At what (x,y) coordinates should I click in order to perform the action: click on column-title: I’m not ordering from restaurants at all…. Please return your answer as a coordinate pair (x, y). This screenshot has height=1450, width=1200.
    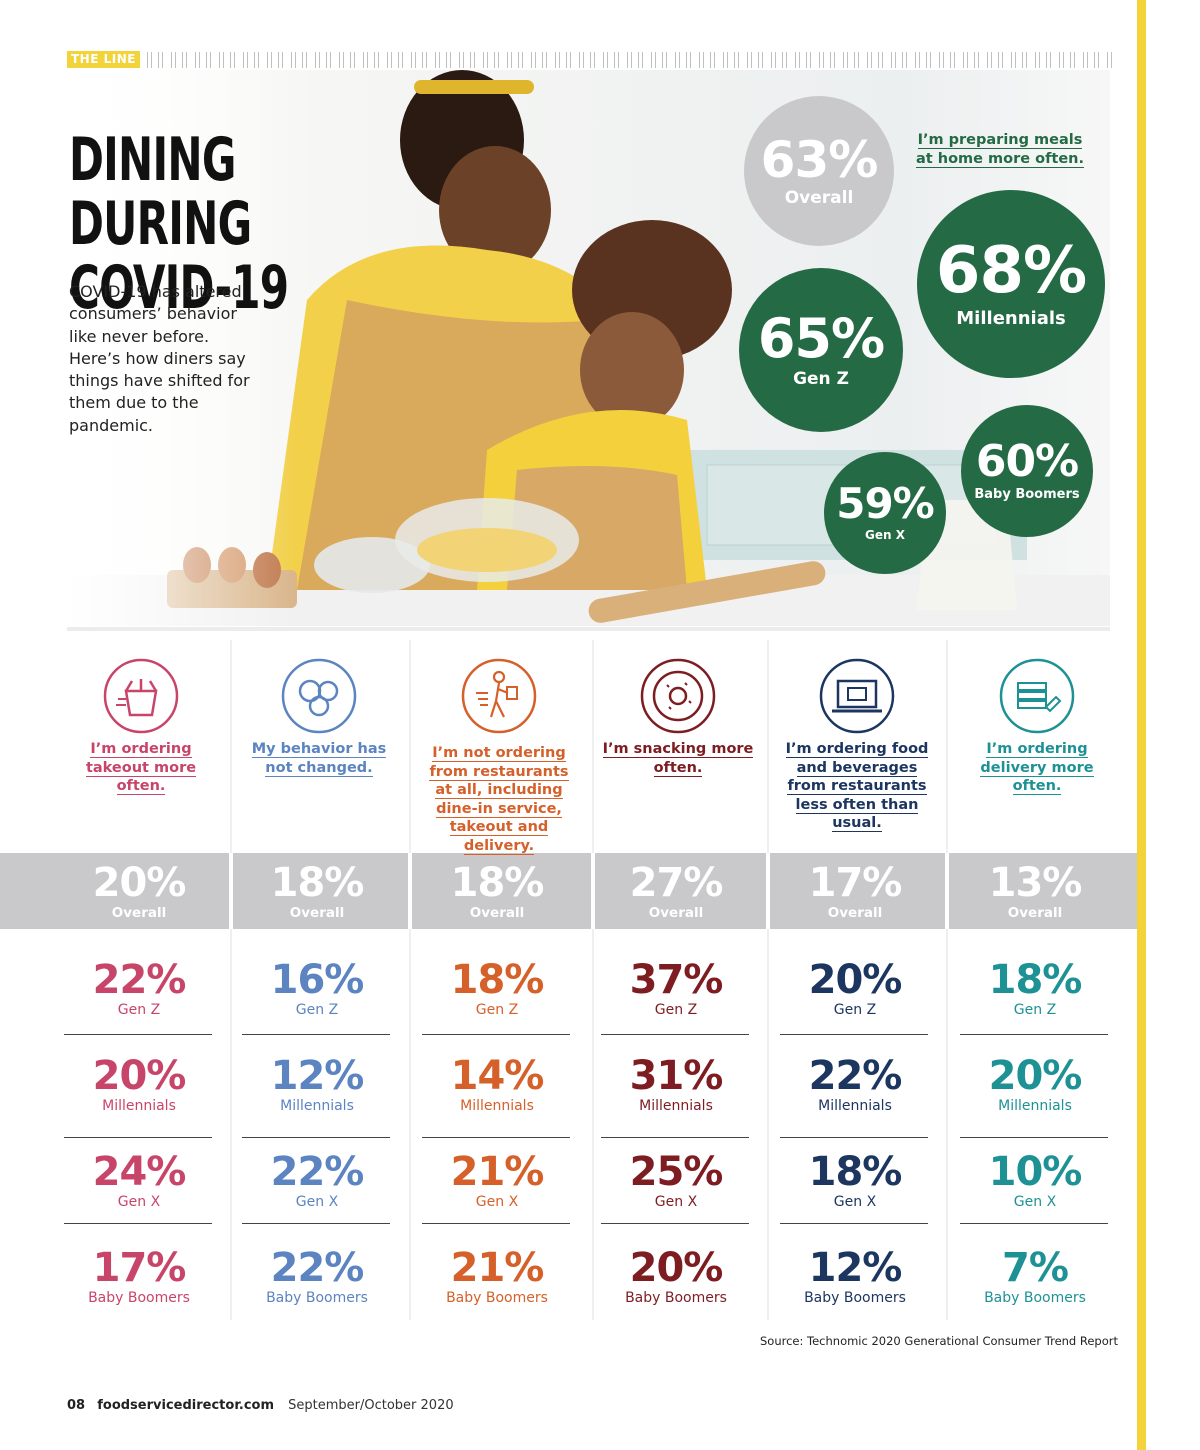
    Looking at the image, I should click on (499, 799).